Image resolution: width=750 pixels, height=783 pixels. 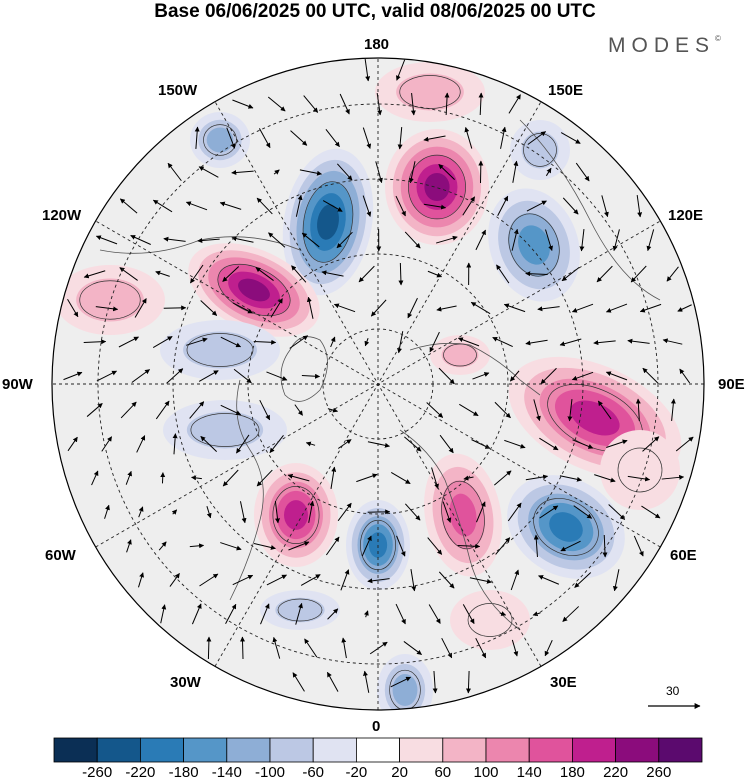 I want to click on reference-vector-value: 30, so click(x=673, y=691).